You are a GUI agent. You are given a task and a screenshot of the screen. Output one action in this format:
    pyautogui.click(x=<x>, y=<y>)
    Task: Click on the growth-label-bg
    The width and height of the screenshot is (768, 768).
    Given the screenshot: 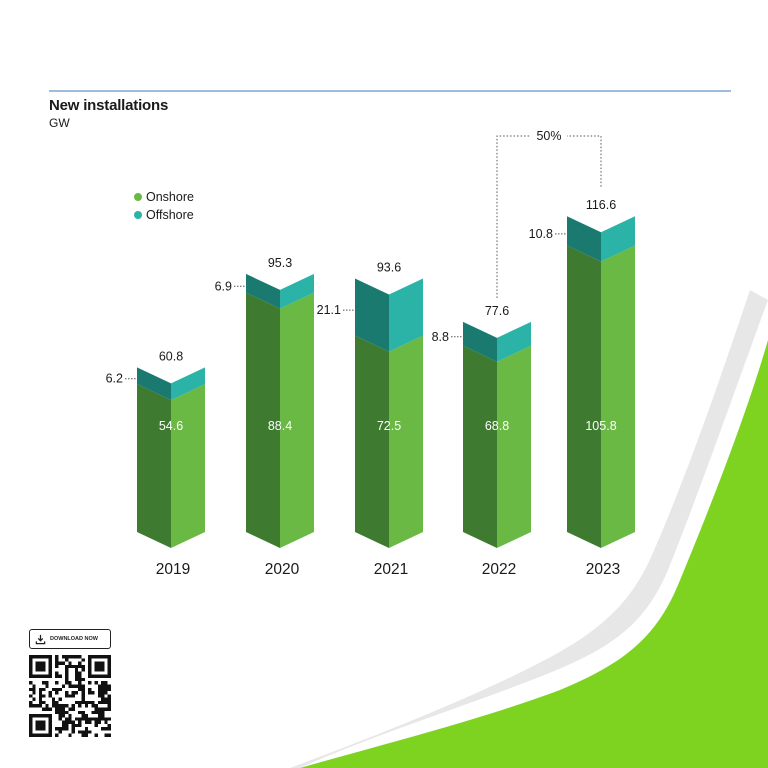 What is the action you would take?
    pyautogui.click(x=549, y=136)
    